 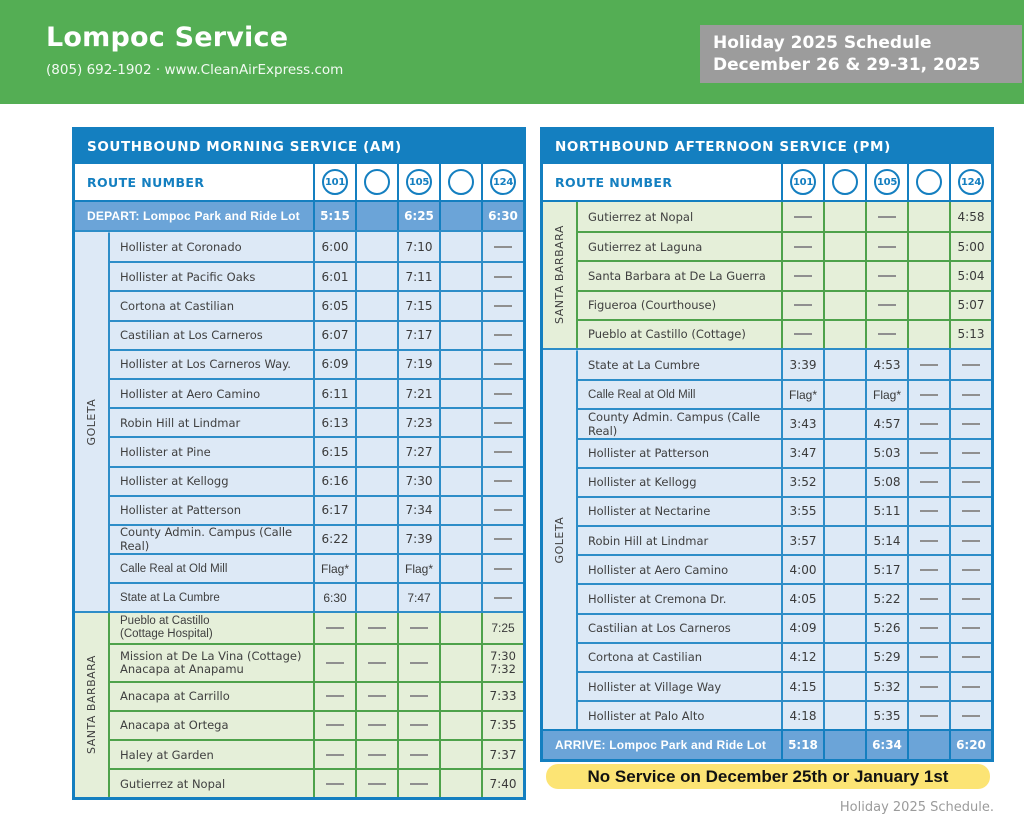 What do you see at coordinates (181, 246) in the screenshot?
I see `stop-name: Hollister at Coronado` at bounding box center [181, 246].